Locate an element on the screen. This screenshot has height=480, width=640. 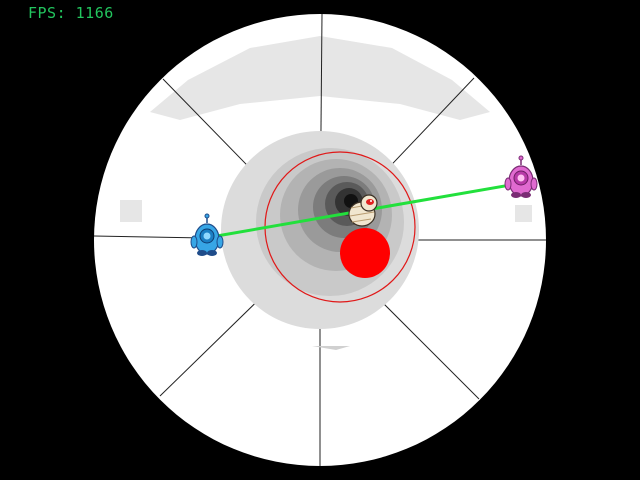
blue-robot-icon is located at coordinates (207, 234).